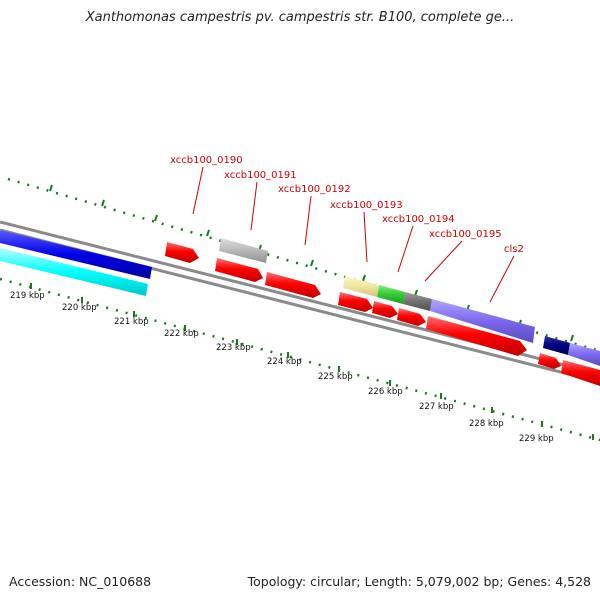 This screenshot has height=600, width=600. I want to click on kbp-label: 222 kbp, so click(181, 334).